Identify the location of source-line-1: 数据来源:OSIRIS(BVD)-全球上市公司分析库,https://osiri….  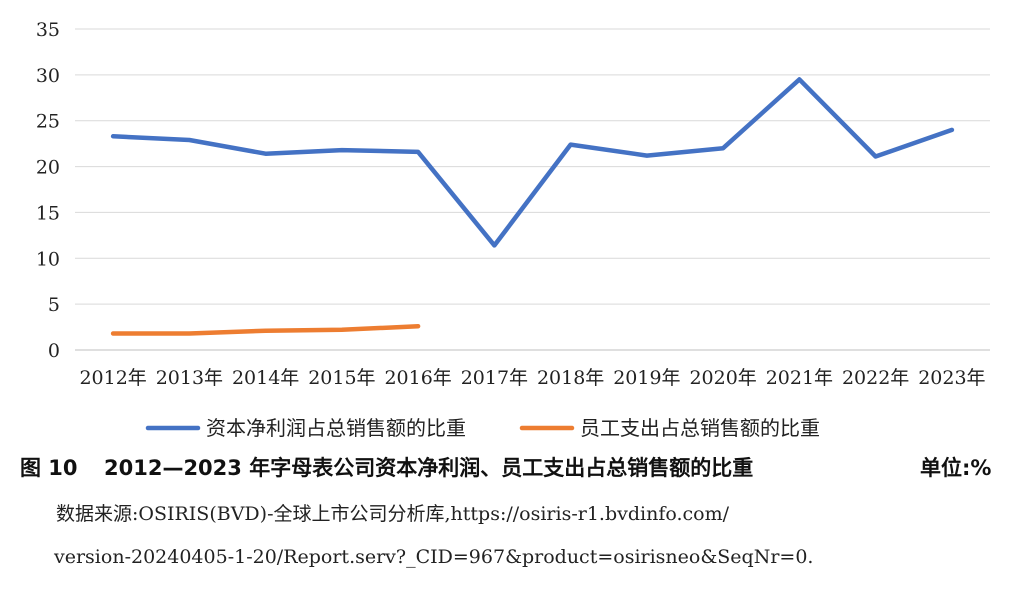
(393, 514).